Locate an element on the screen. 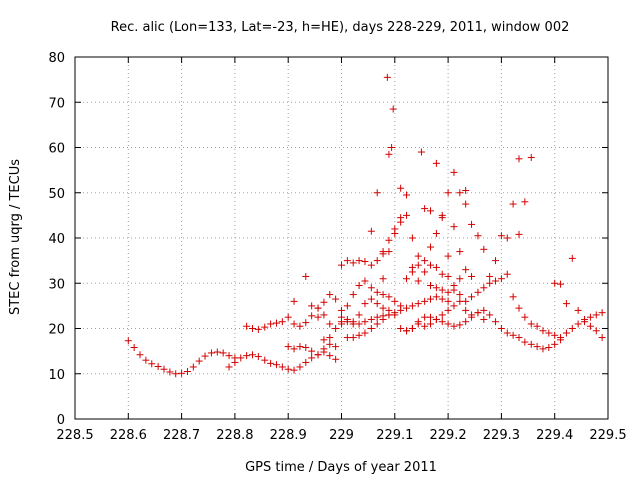  y-tick-label: 70 is located at coordinates (56, 103).